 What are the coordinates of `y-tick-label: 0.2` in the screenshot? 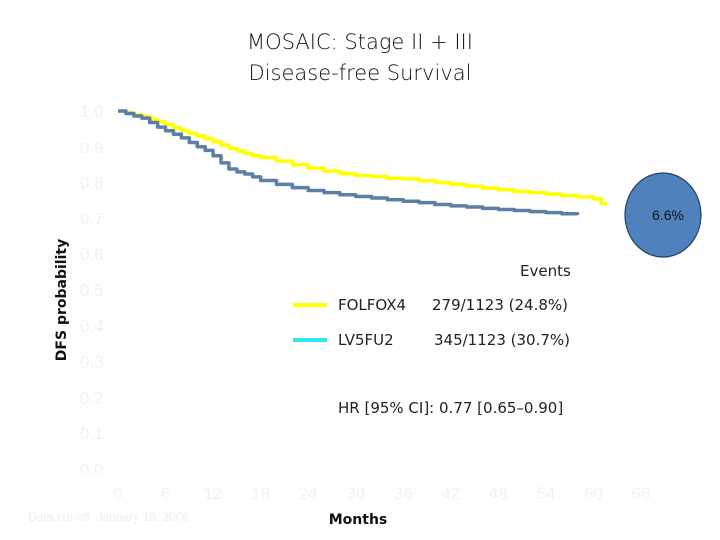 It's located at (92, 397).